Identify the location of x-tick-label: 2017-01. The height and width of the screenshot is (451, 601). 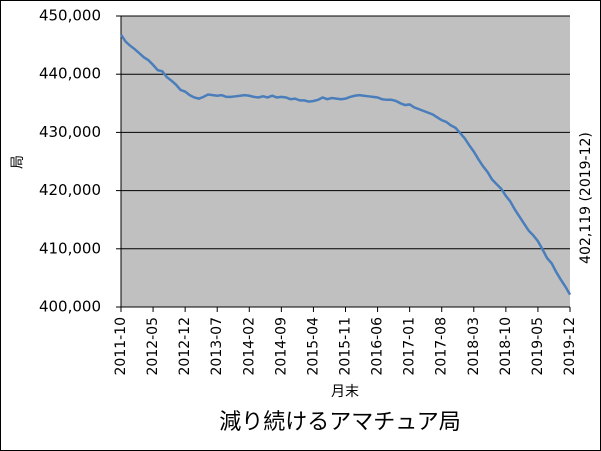
(410, 346).